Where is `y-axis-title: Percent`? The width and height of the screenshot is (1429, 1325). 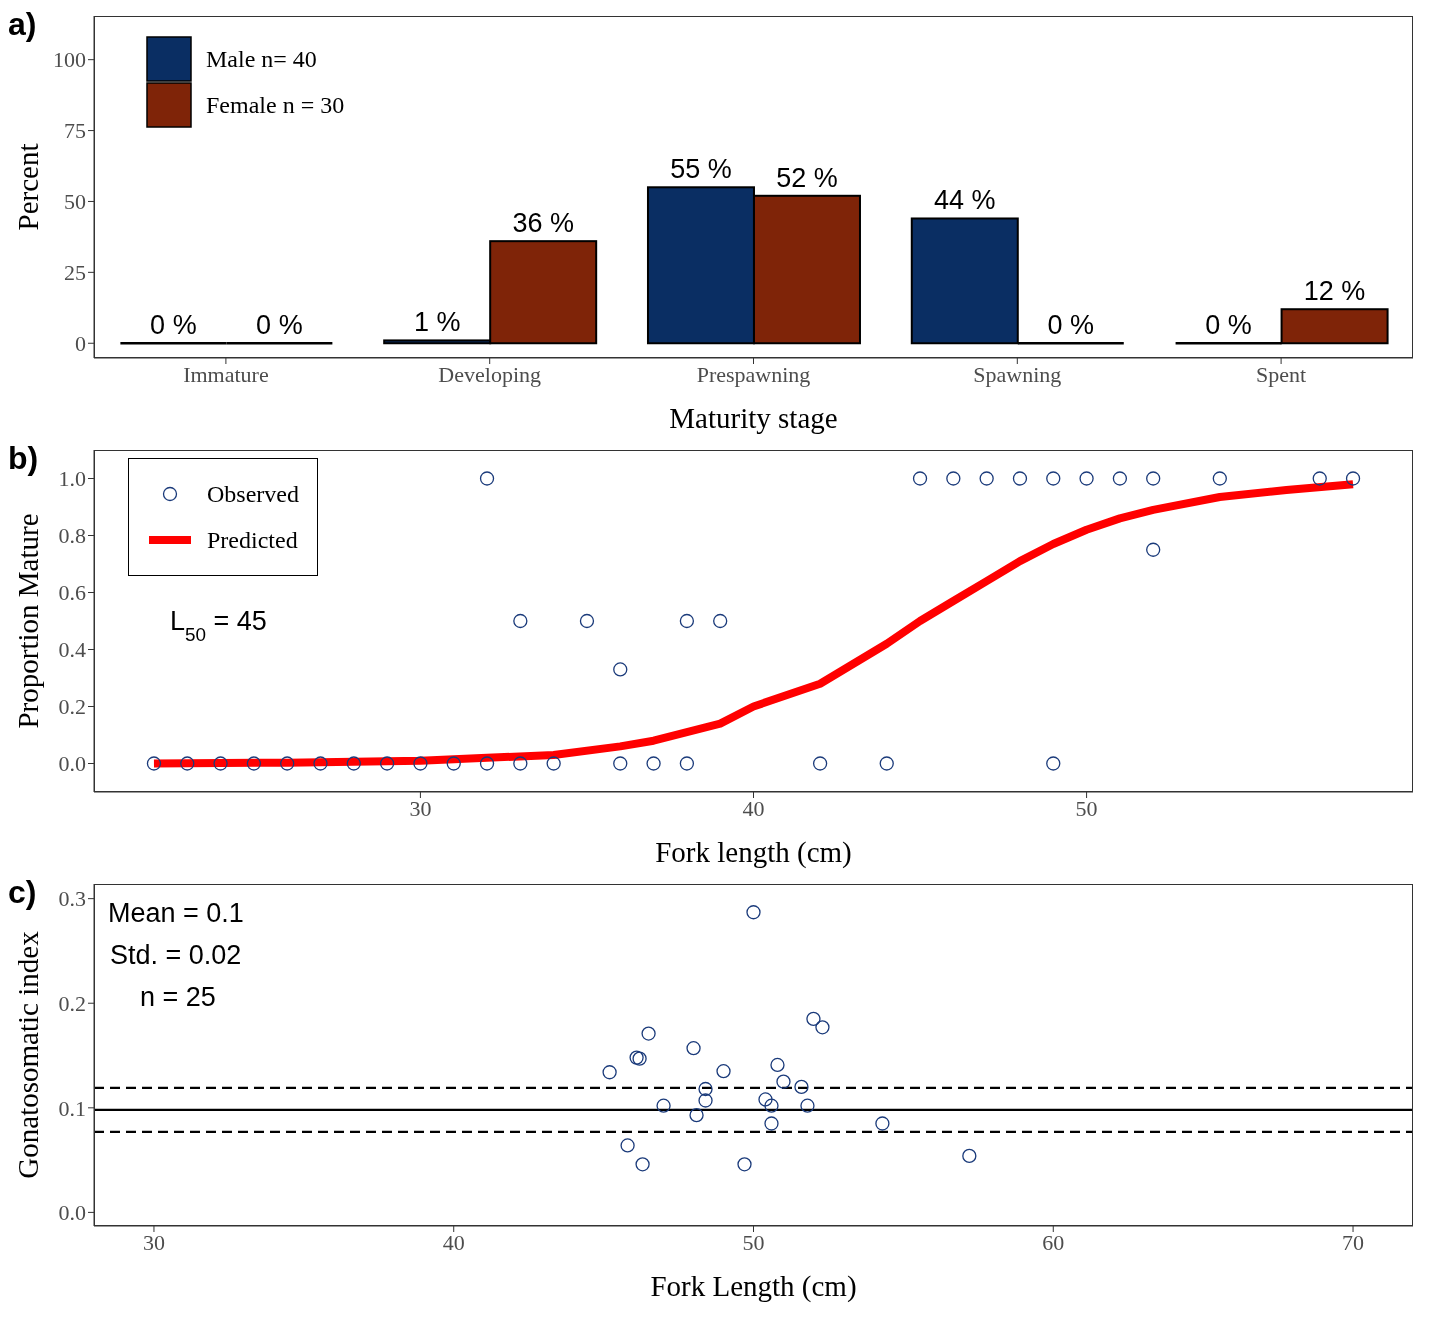 y-axis-title: Percent is located at coordinates (28, 187).